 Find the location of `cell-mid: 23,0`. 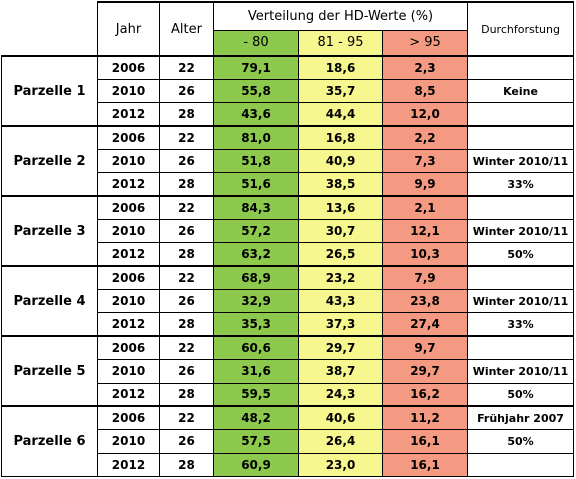

cell-mid: 23,0 is located at coordinates (340, 465).